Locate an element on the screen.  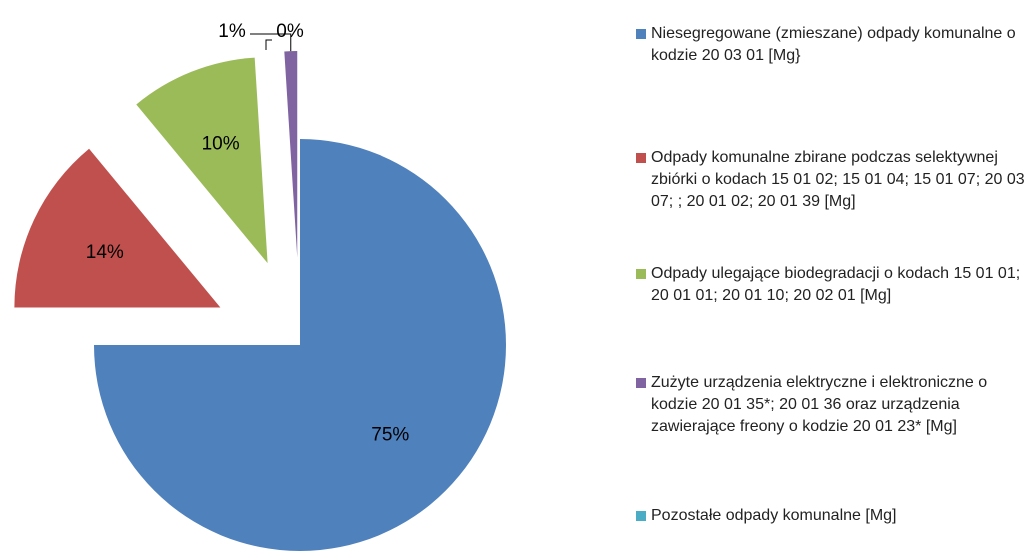
data-label: 0% is located at coordinates (290, 31).